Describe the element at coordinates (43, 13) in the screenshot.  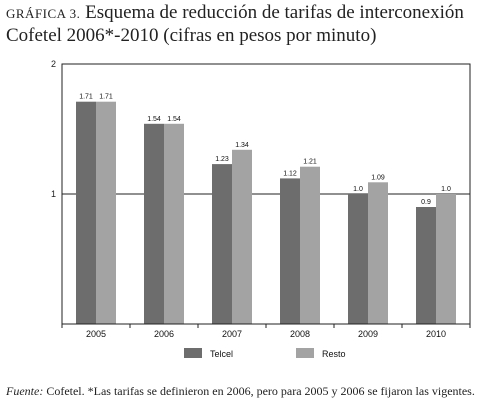
I see `title-prefix: GRÁFICA 3.` at that location.